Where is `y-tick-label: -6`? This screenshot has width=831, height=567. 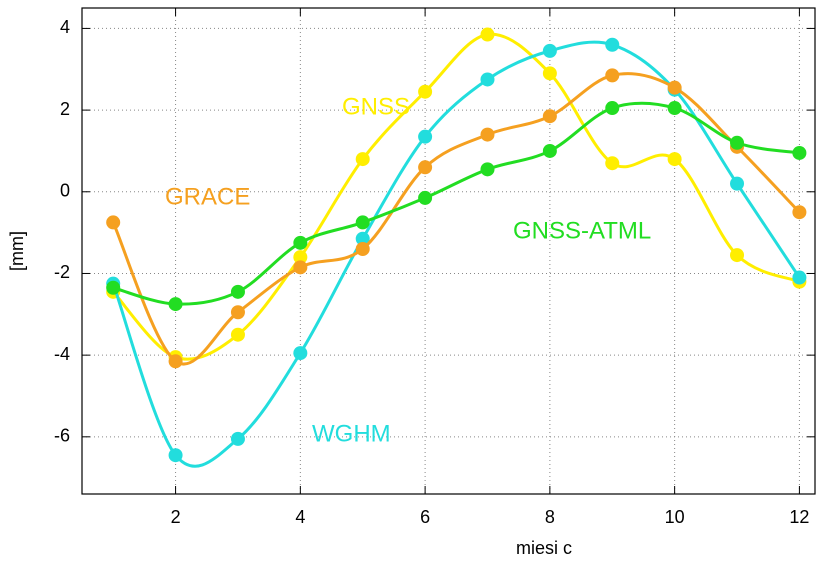
y-tick-label: -6 is located at coordinates (62, 436).